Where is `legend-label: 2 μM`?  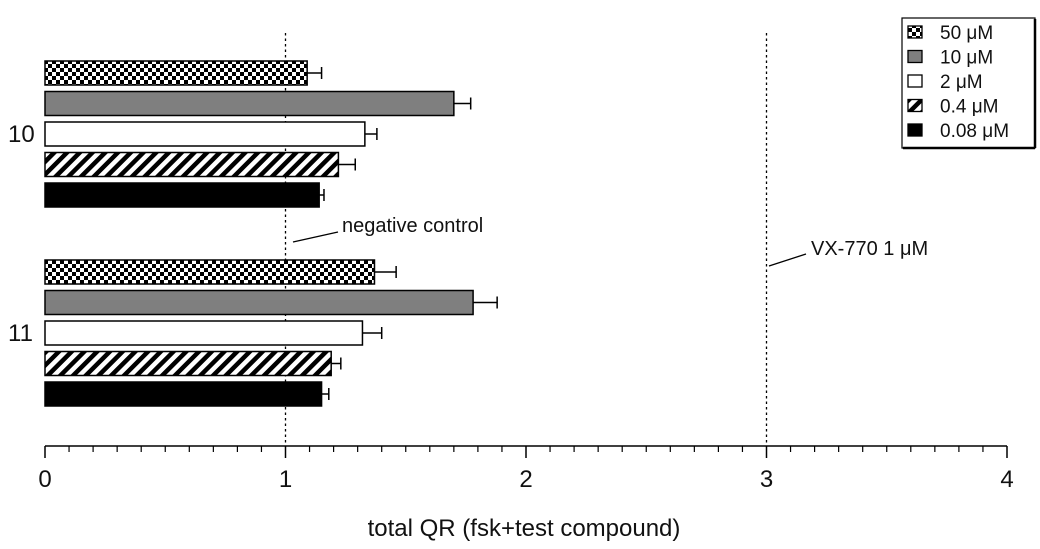 legend-label: 2 μM is located at coordinates (961, 82).